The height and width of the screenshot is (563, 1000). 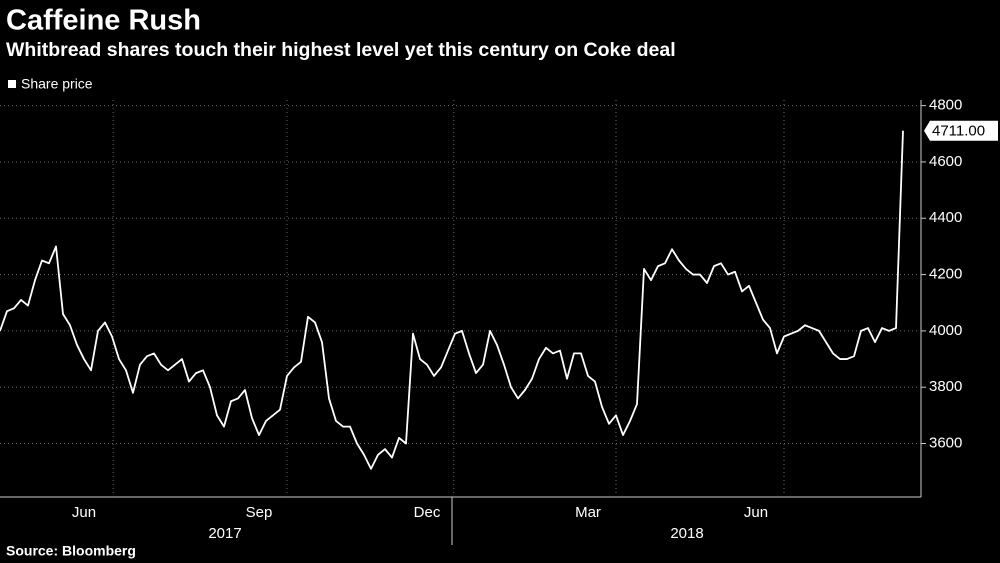 I want to click on last-value-box, so click(x=961, y=130).